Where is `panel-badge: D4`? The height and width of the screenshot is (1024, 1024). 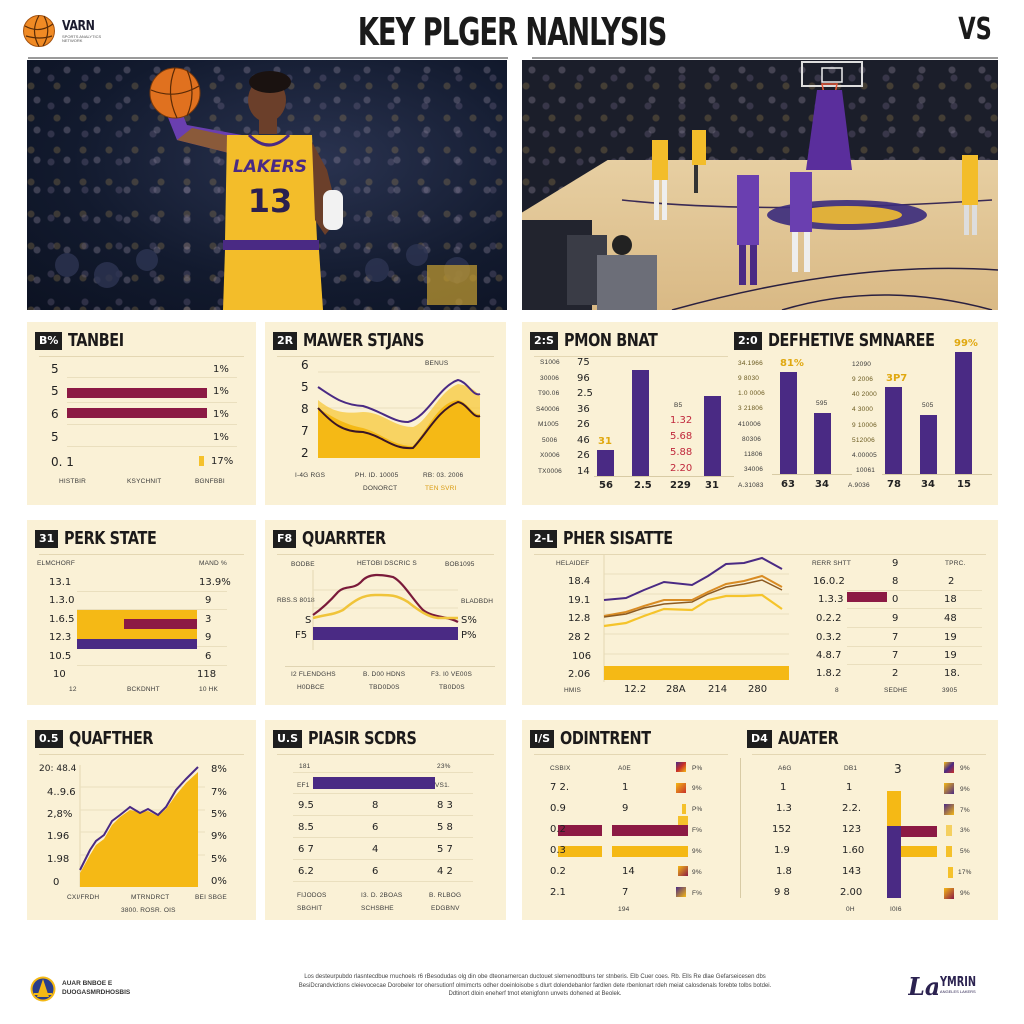
panel-badge: D4 is located at coordinates (759, 738).